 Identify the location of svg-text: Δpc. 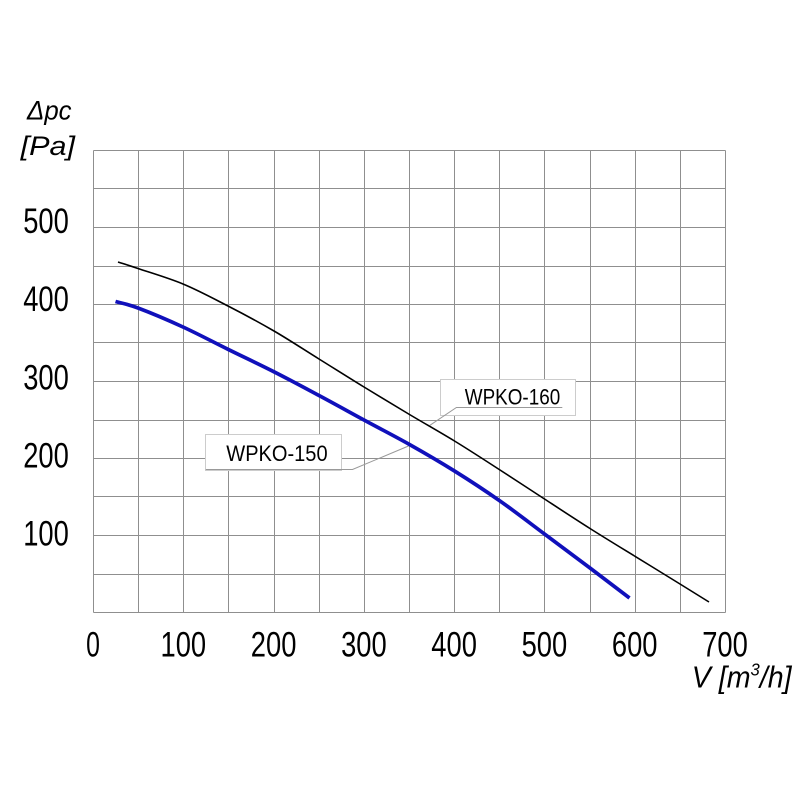
(49, 110).